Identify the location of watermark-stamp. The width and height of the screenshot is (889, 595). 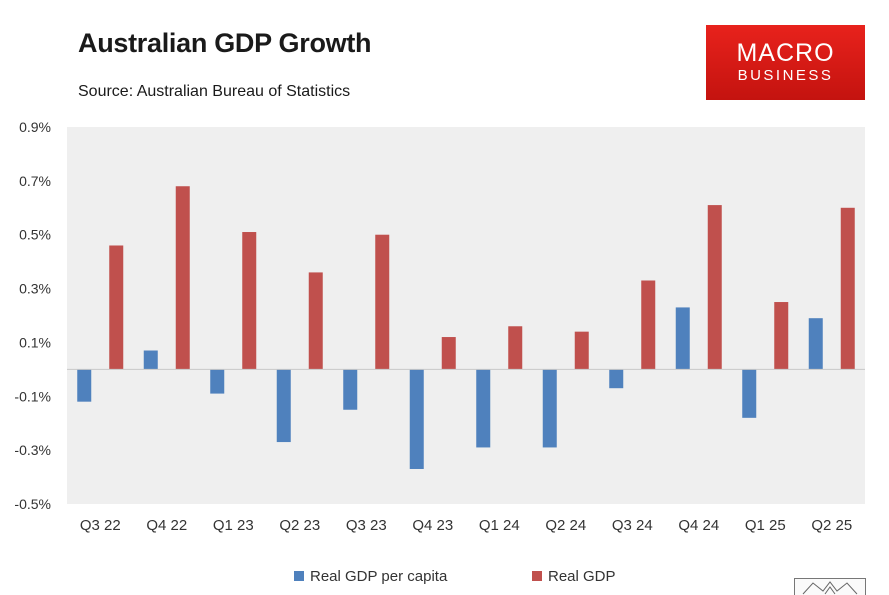
(830, 586).